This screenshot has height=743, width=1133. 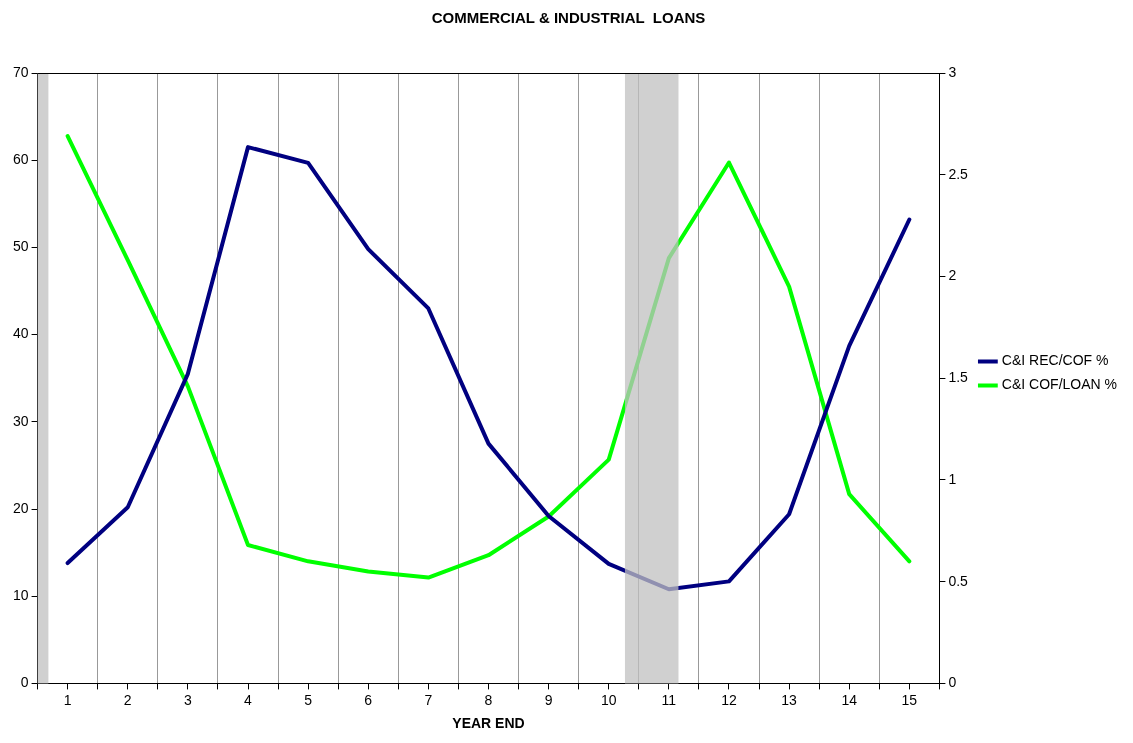 I want to click on y-tick-label: 10, so click(x=20, y=595).